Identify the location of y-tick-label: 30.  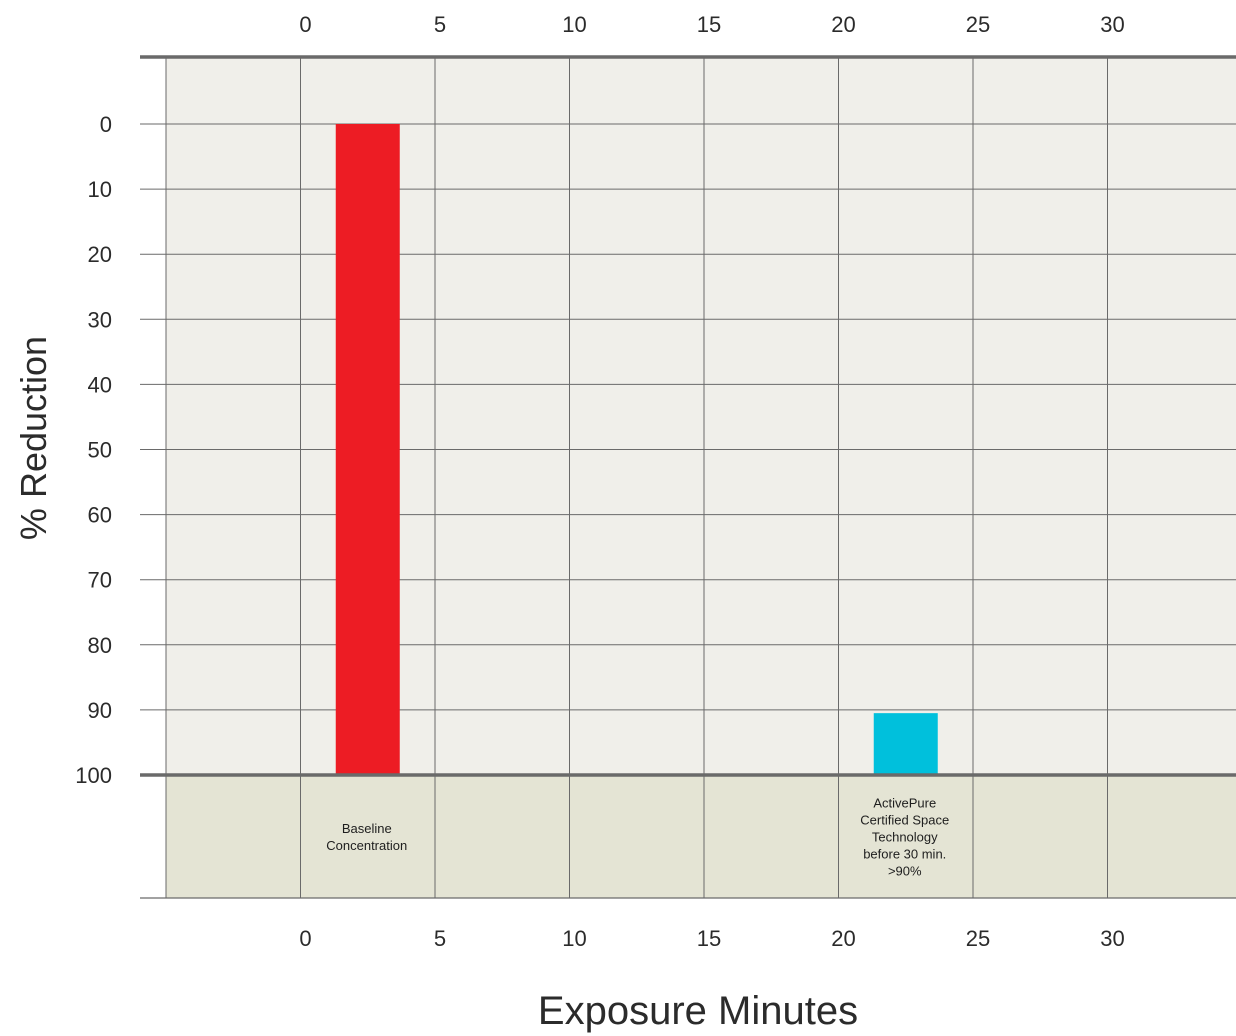
(100, 319).